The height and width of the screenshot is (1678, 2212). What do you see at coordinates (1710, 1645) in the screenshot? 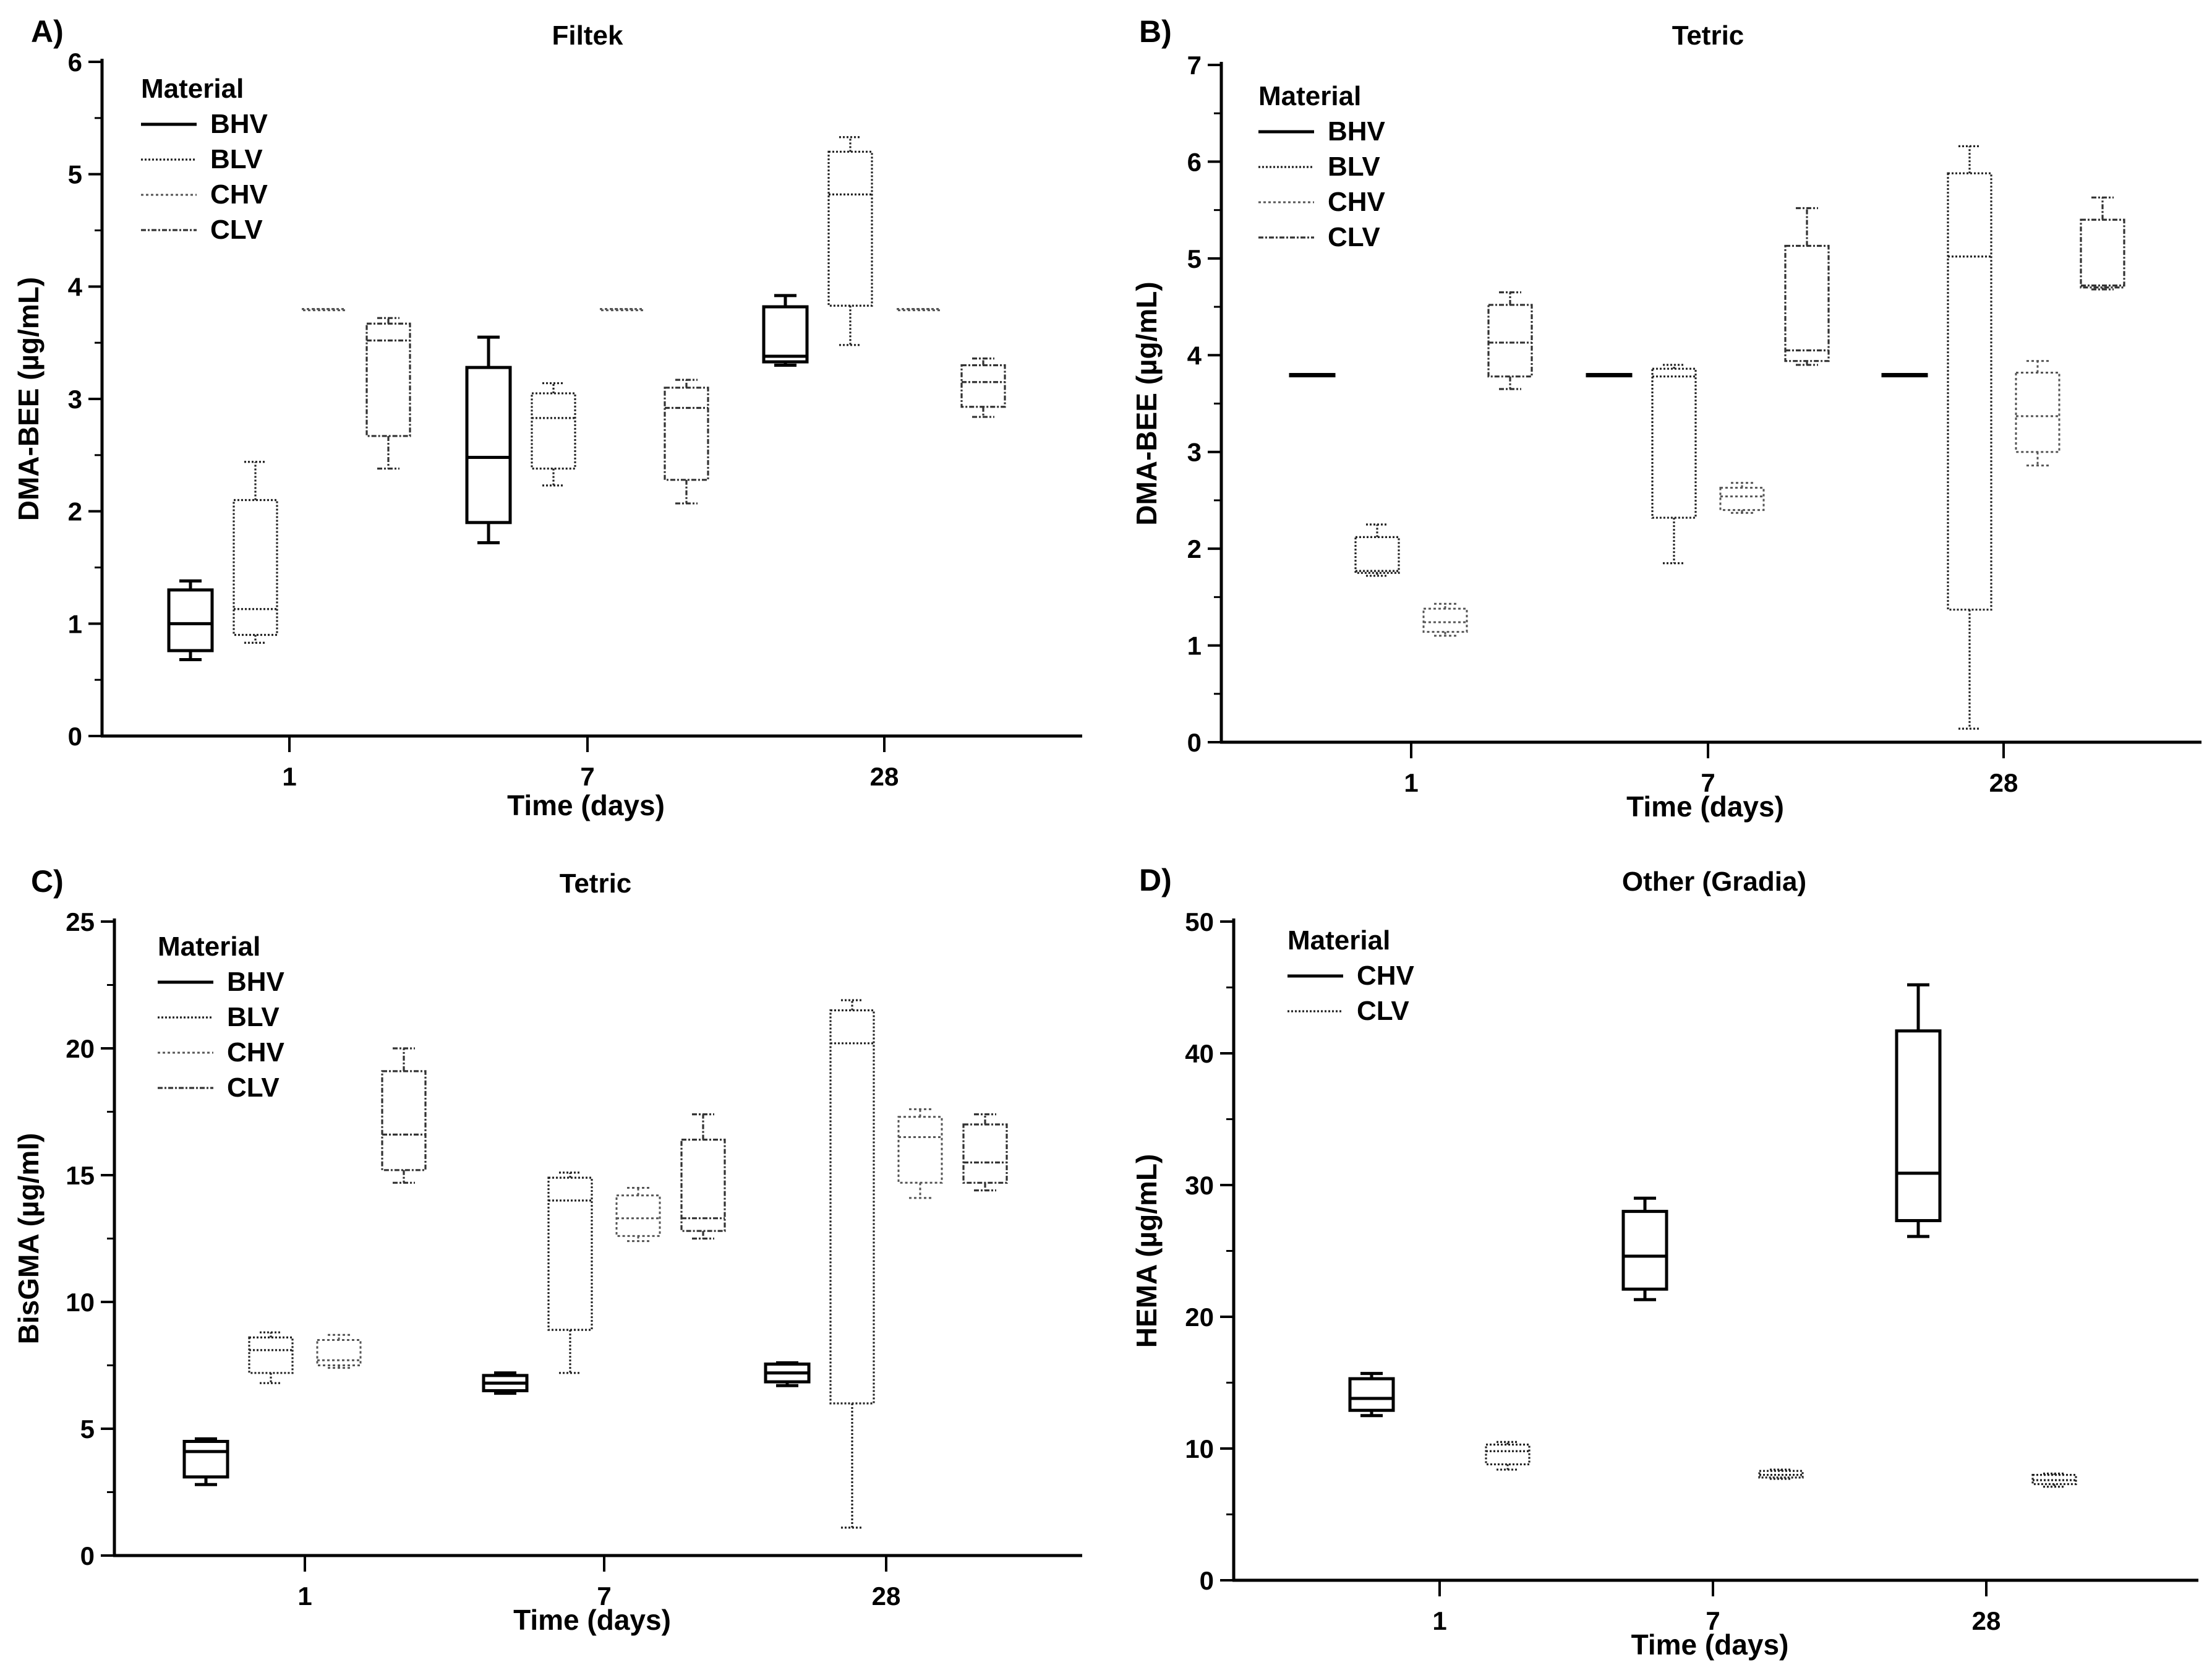
I see `x-axis-label: Time (days)` at bounding box center [1710, 1645].